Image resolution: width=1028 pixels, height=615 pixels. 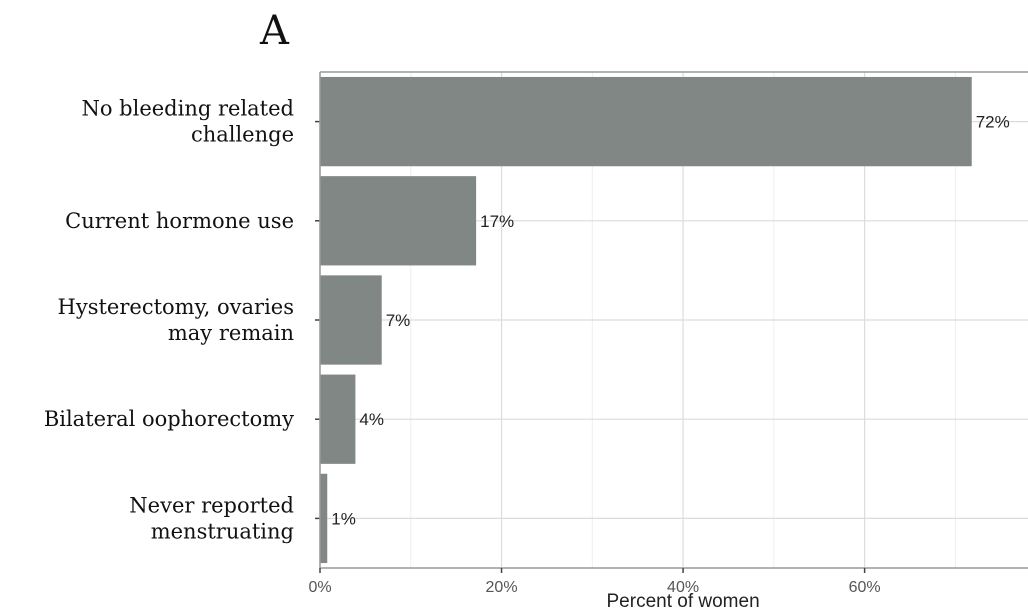 I want to click on category-label: Bilateral oophorectomy, so click(x=169, y=419).